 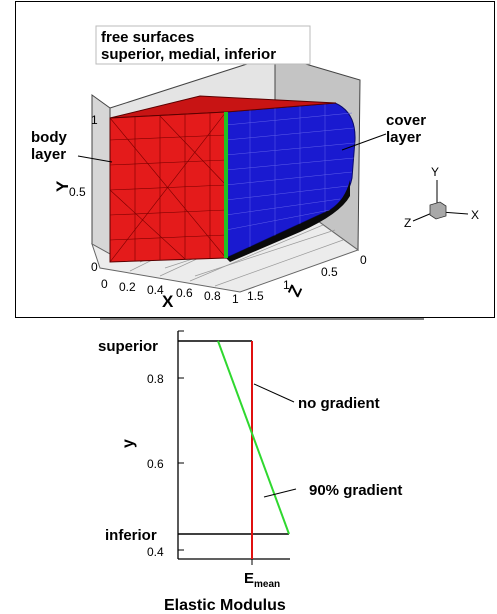 I want to click on x-tick-1: 1, so click(x=235, y=299).